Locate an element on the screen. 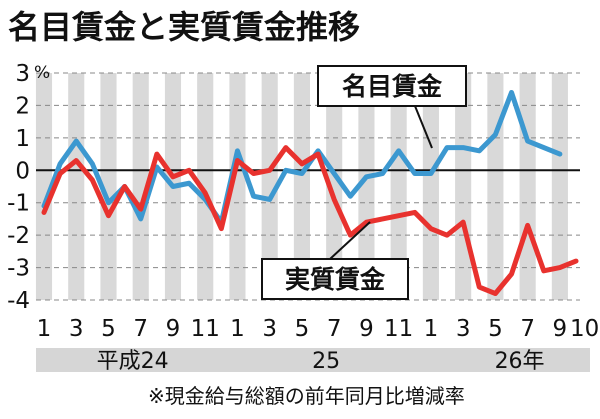  y-tick-label: -3 is located at coordinates (18, 269).